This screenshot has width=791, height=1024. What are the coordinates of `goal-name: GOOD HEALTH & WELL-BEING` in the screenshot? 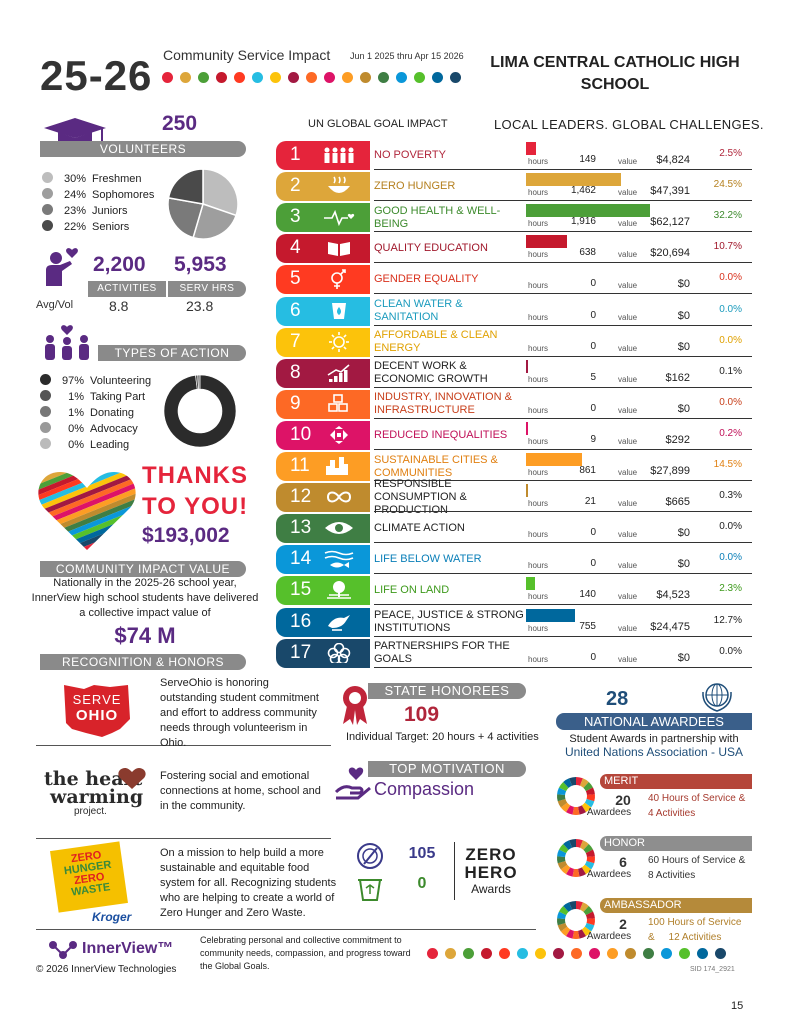 It's located at (437, 217).